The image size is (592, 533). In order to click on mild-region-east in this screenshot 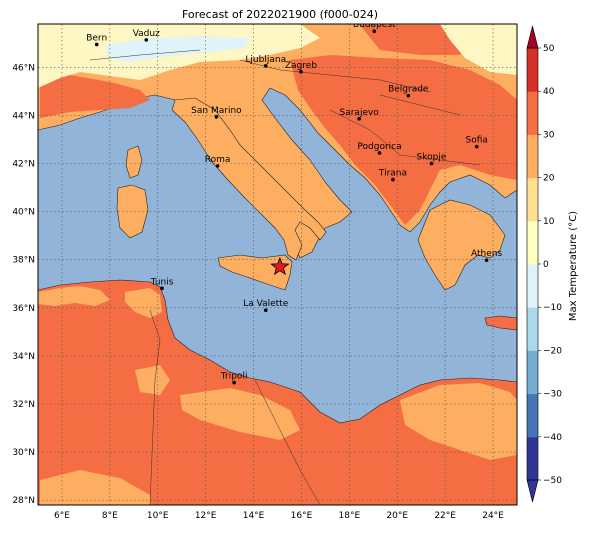, I will do `click(478, 49)`.